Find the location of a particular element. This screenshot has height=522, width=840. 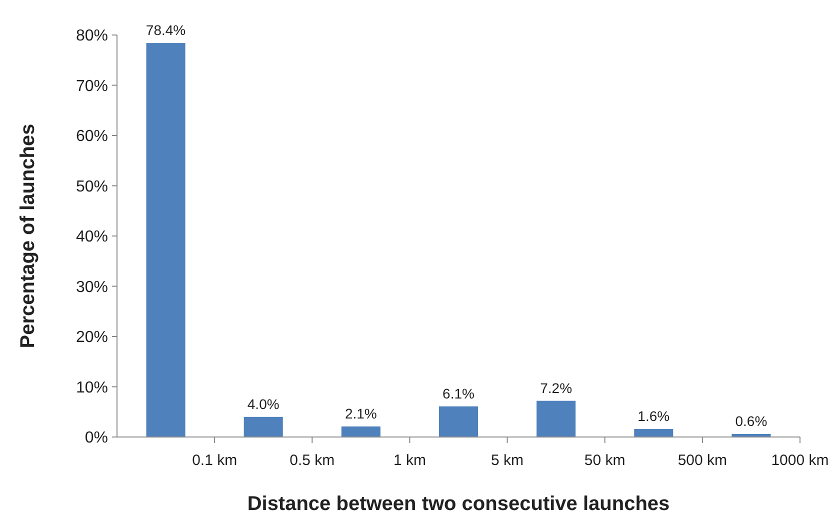

data-label: 7.2% is located at coordinates (556, 388).